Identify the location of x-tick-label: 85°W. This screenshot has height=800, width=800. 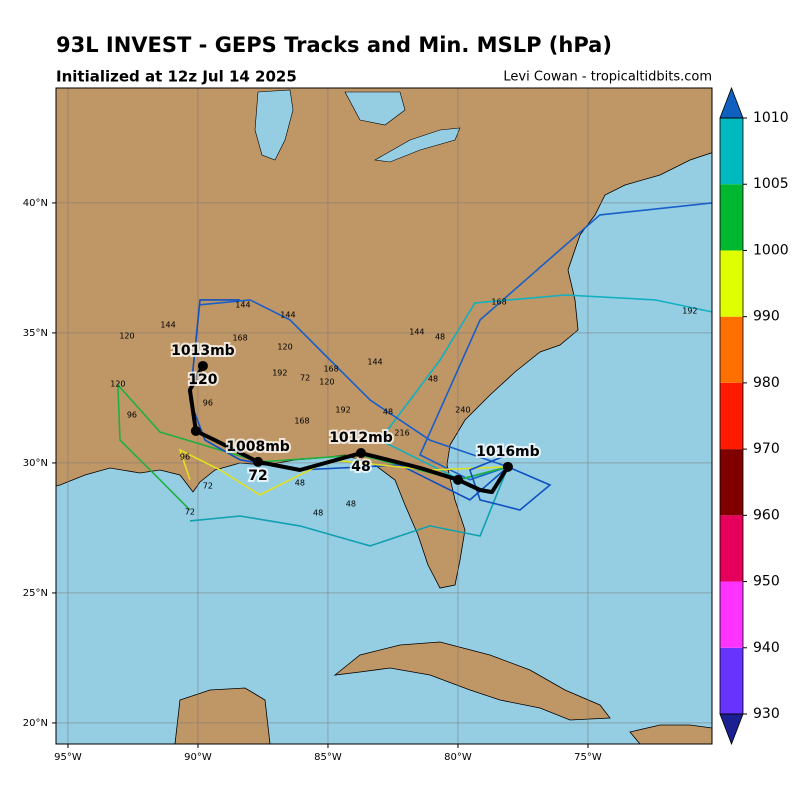
(328, 757).